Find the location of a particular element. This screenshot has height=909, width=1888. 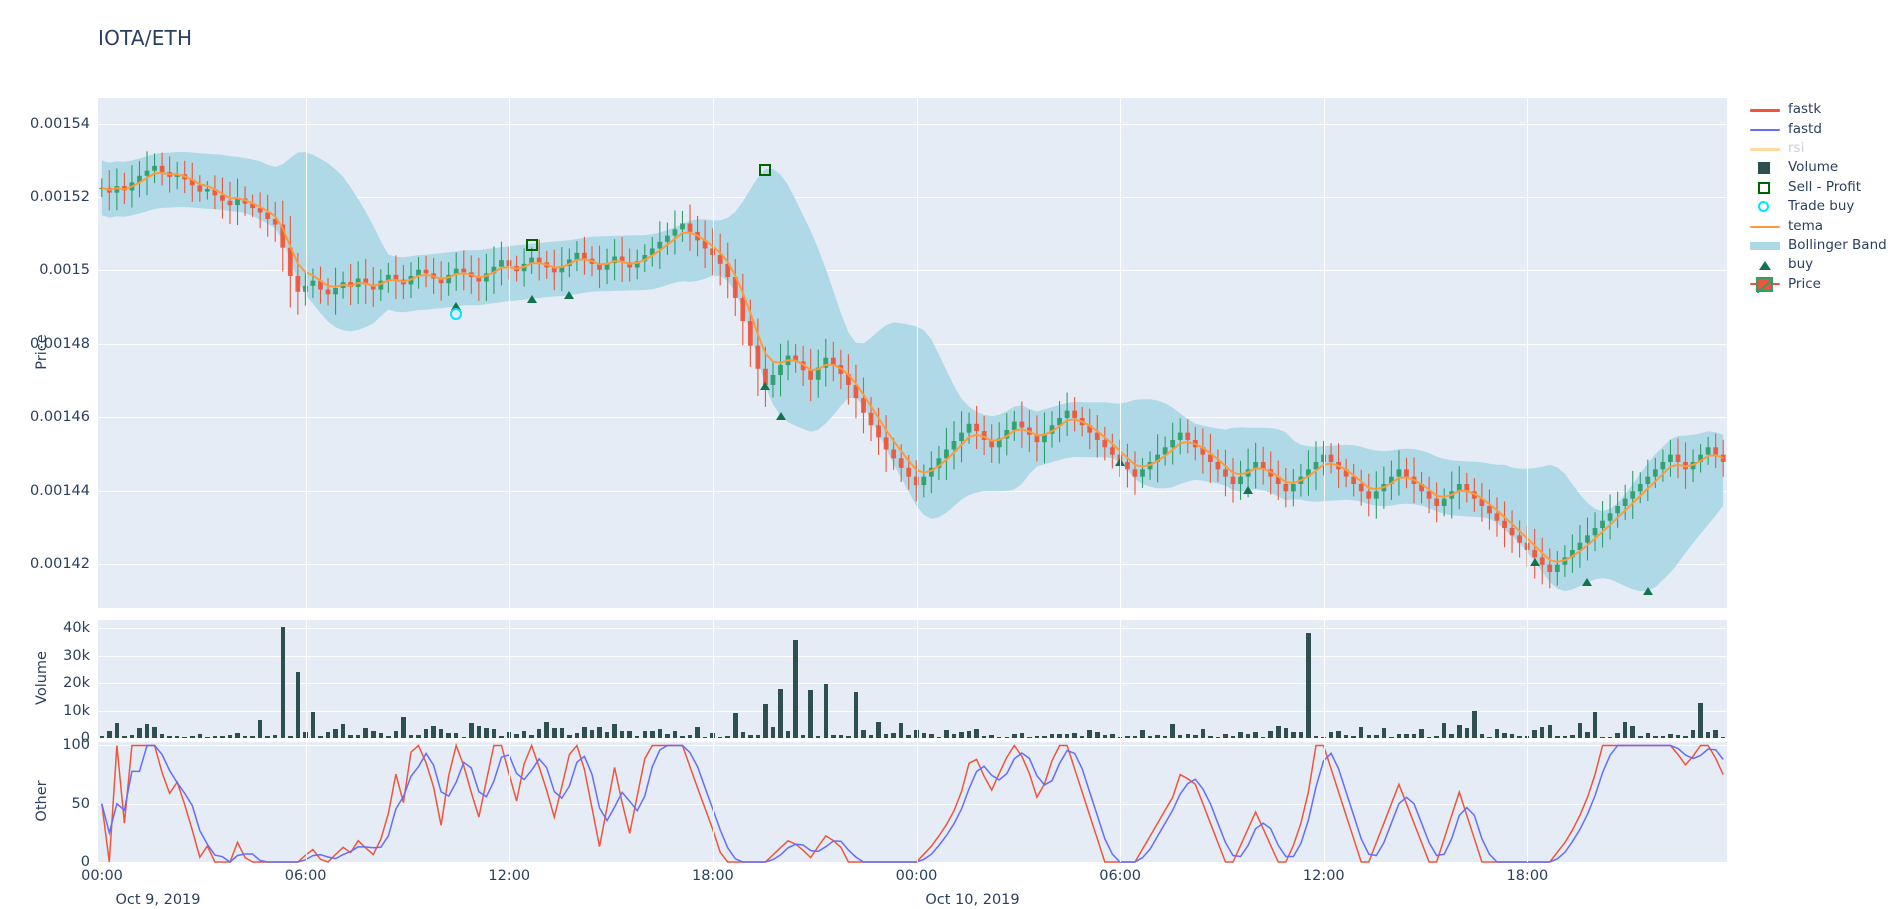

square-icon is located at coordinates (1765, 167).